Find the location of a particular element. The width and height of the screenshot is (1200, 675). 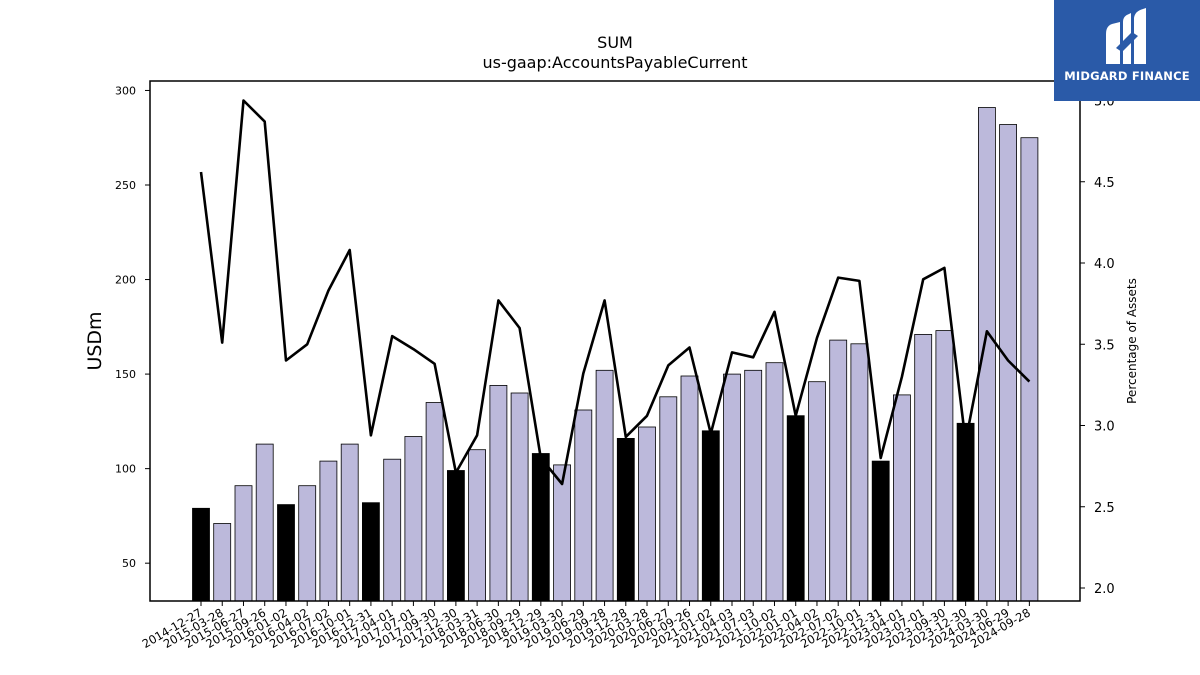

left-axis: 50 100 150 200 250 300 is located at coordinates (132, 327).